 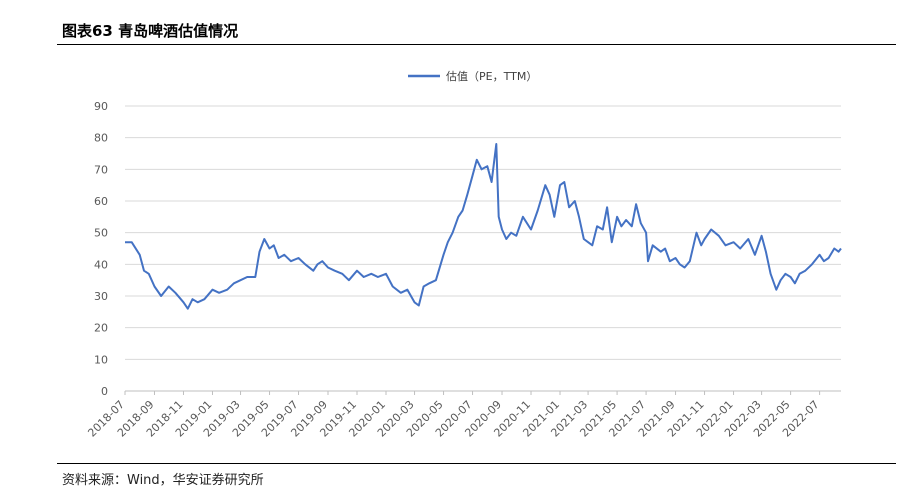 I want to click on y-tick-label: 90, so click(x=101, y=106).